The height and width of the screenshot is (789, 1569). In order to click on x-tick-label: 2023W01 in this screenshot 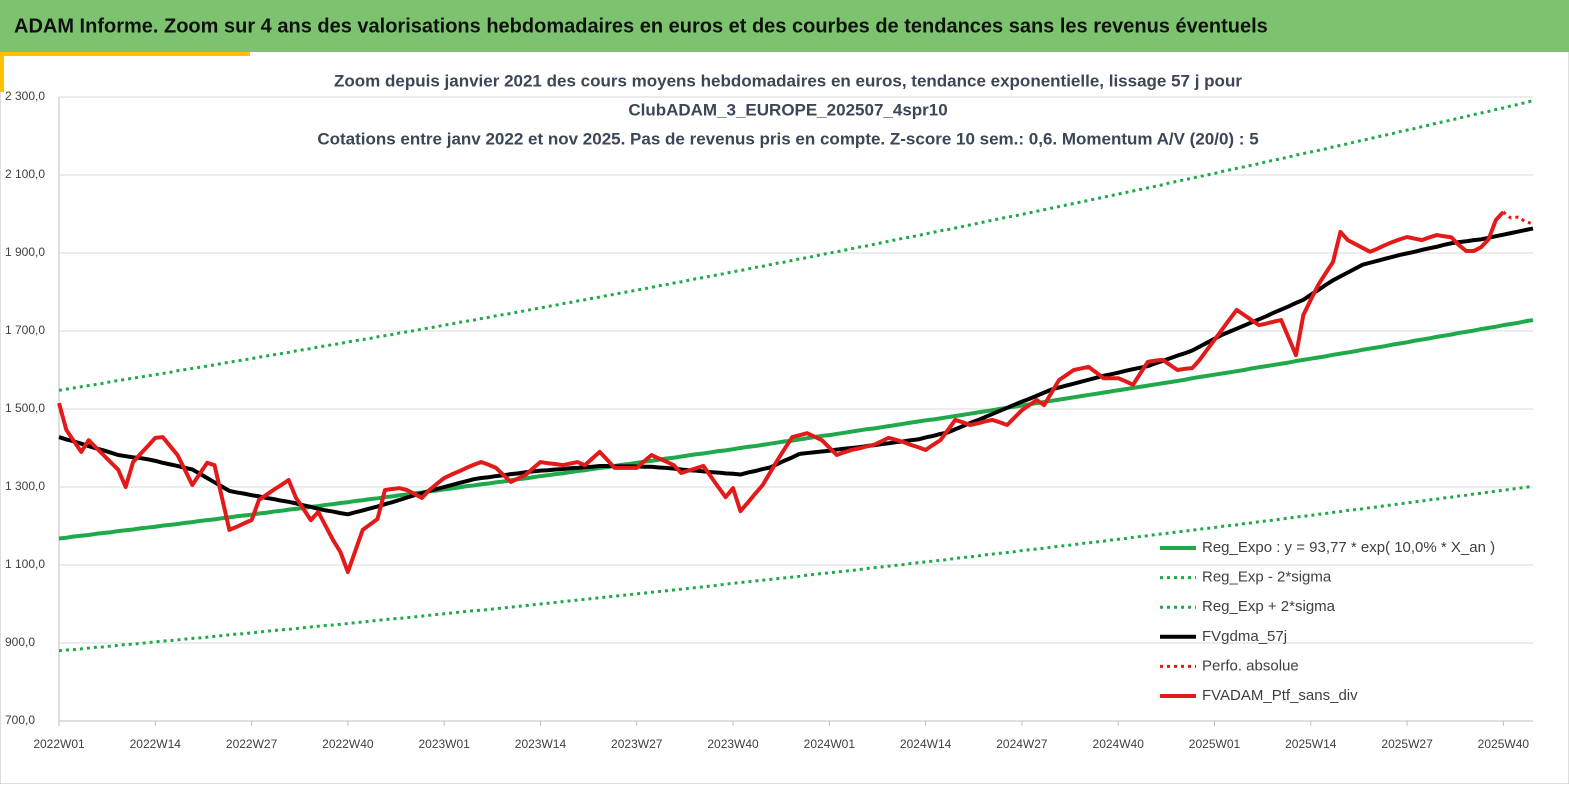, I will do `click(444, 744)`.